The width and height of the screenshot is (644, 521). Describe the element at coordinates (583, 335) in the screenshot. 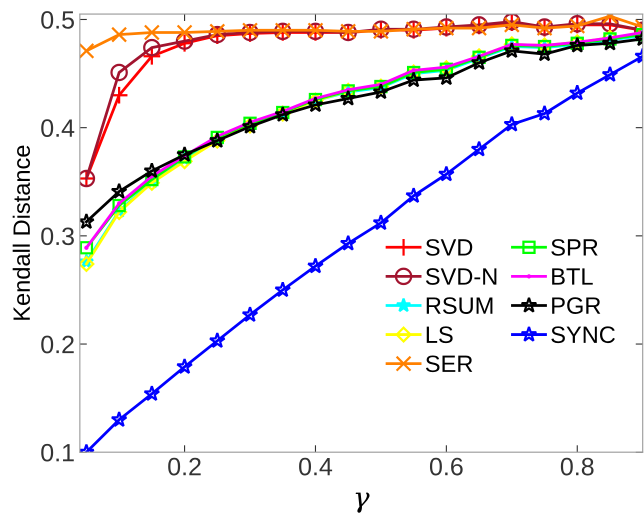

I see `legend-label: SYNC` at that location.